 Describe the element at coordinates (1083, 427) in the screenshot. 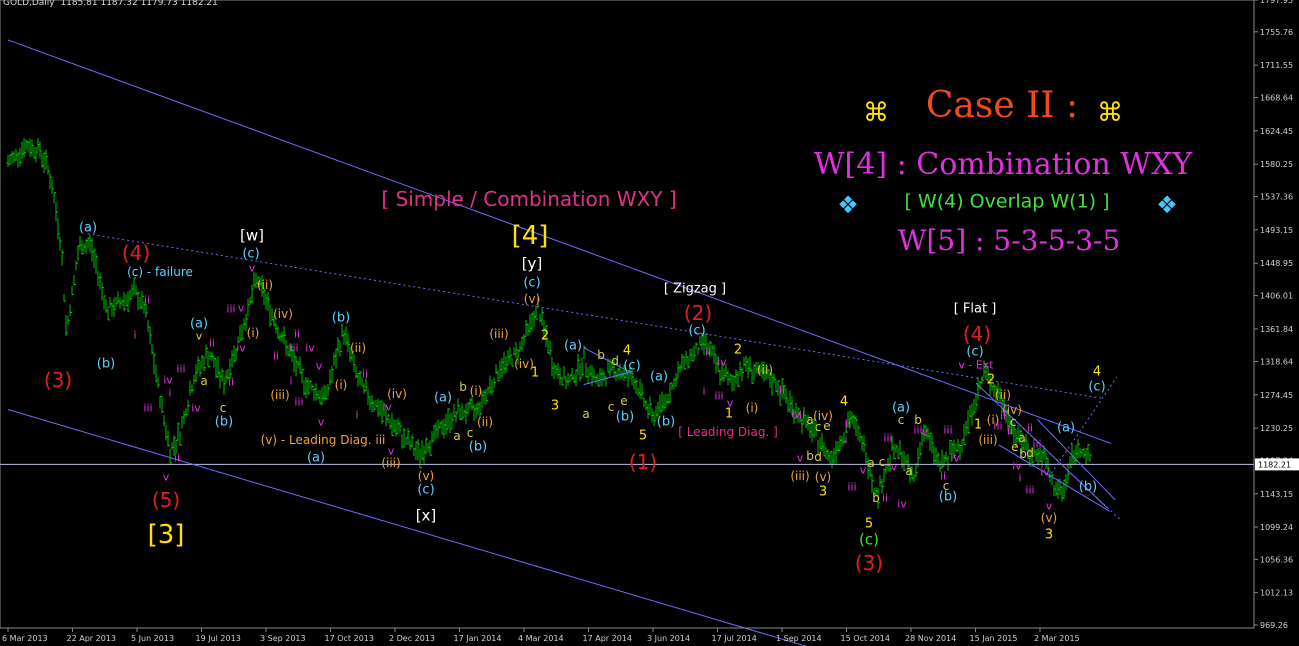

I see `small-5-dotted-line` at that location.